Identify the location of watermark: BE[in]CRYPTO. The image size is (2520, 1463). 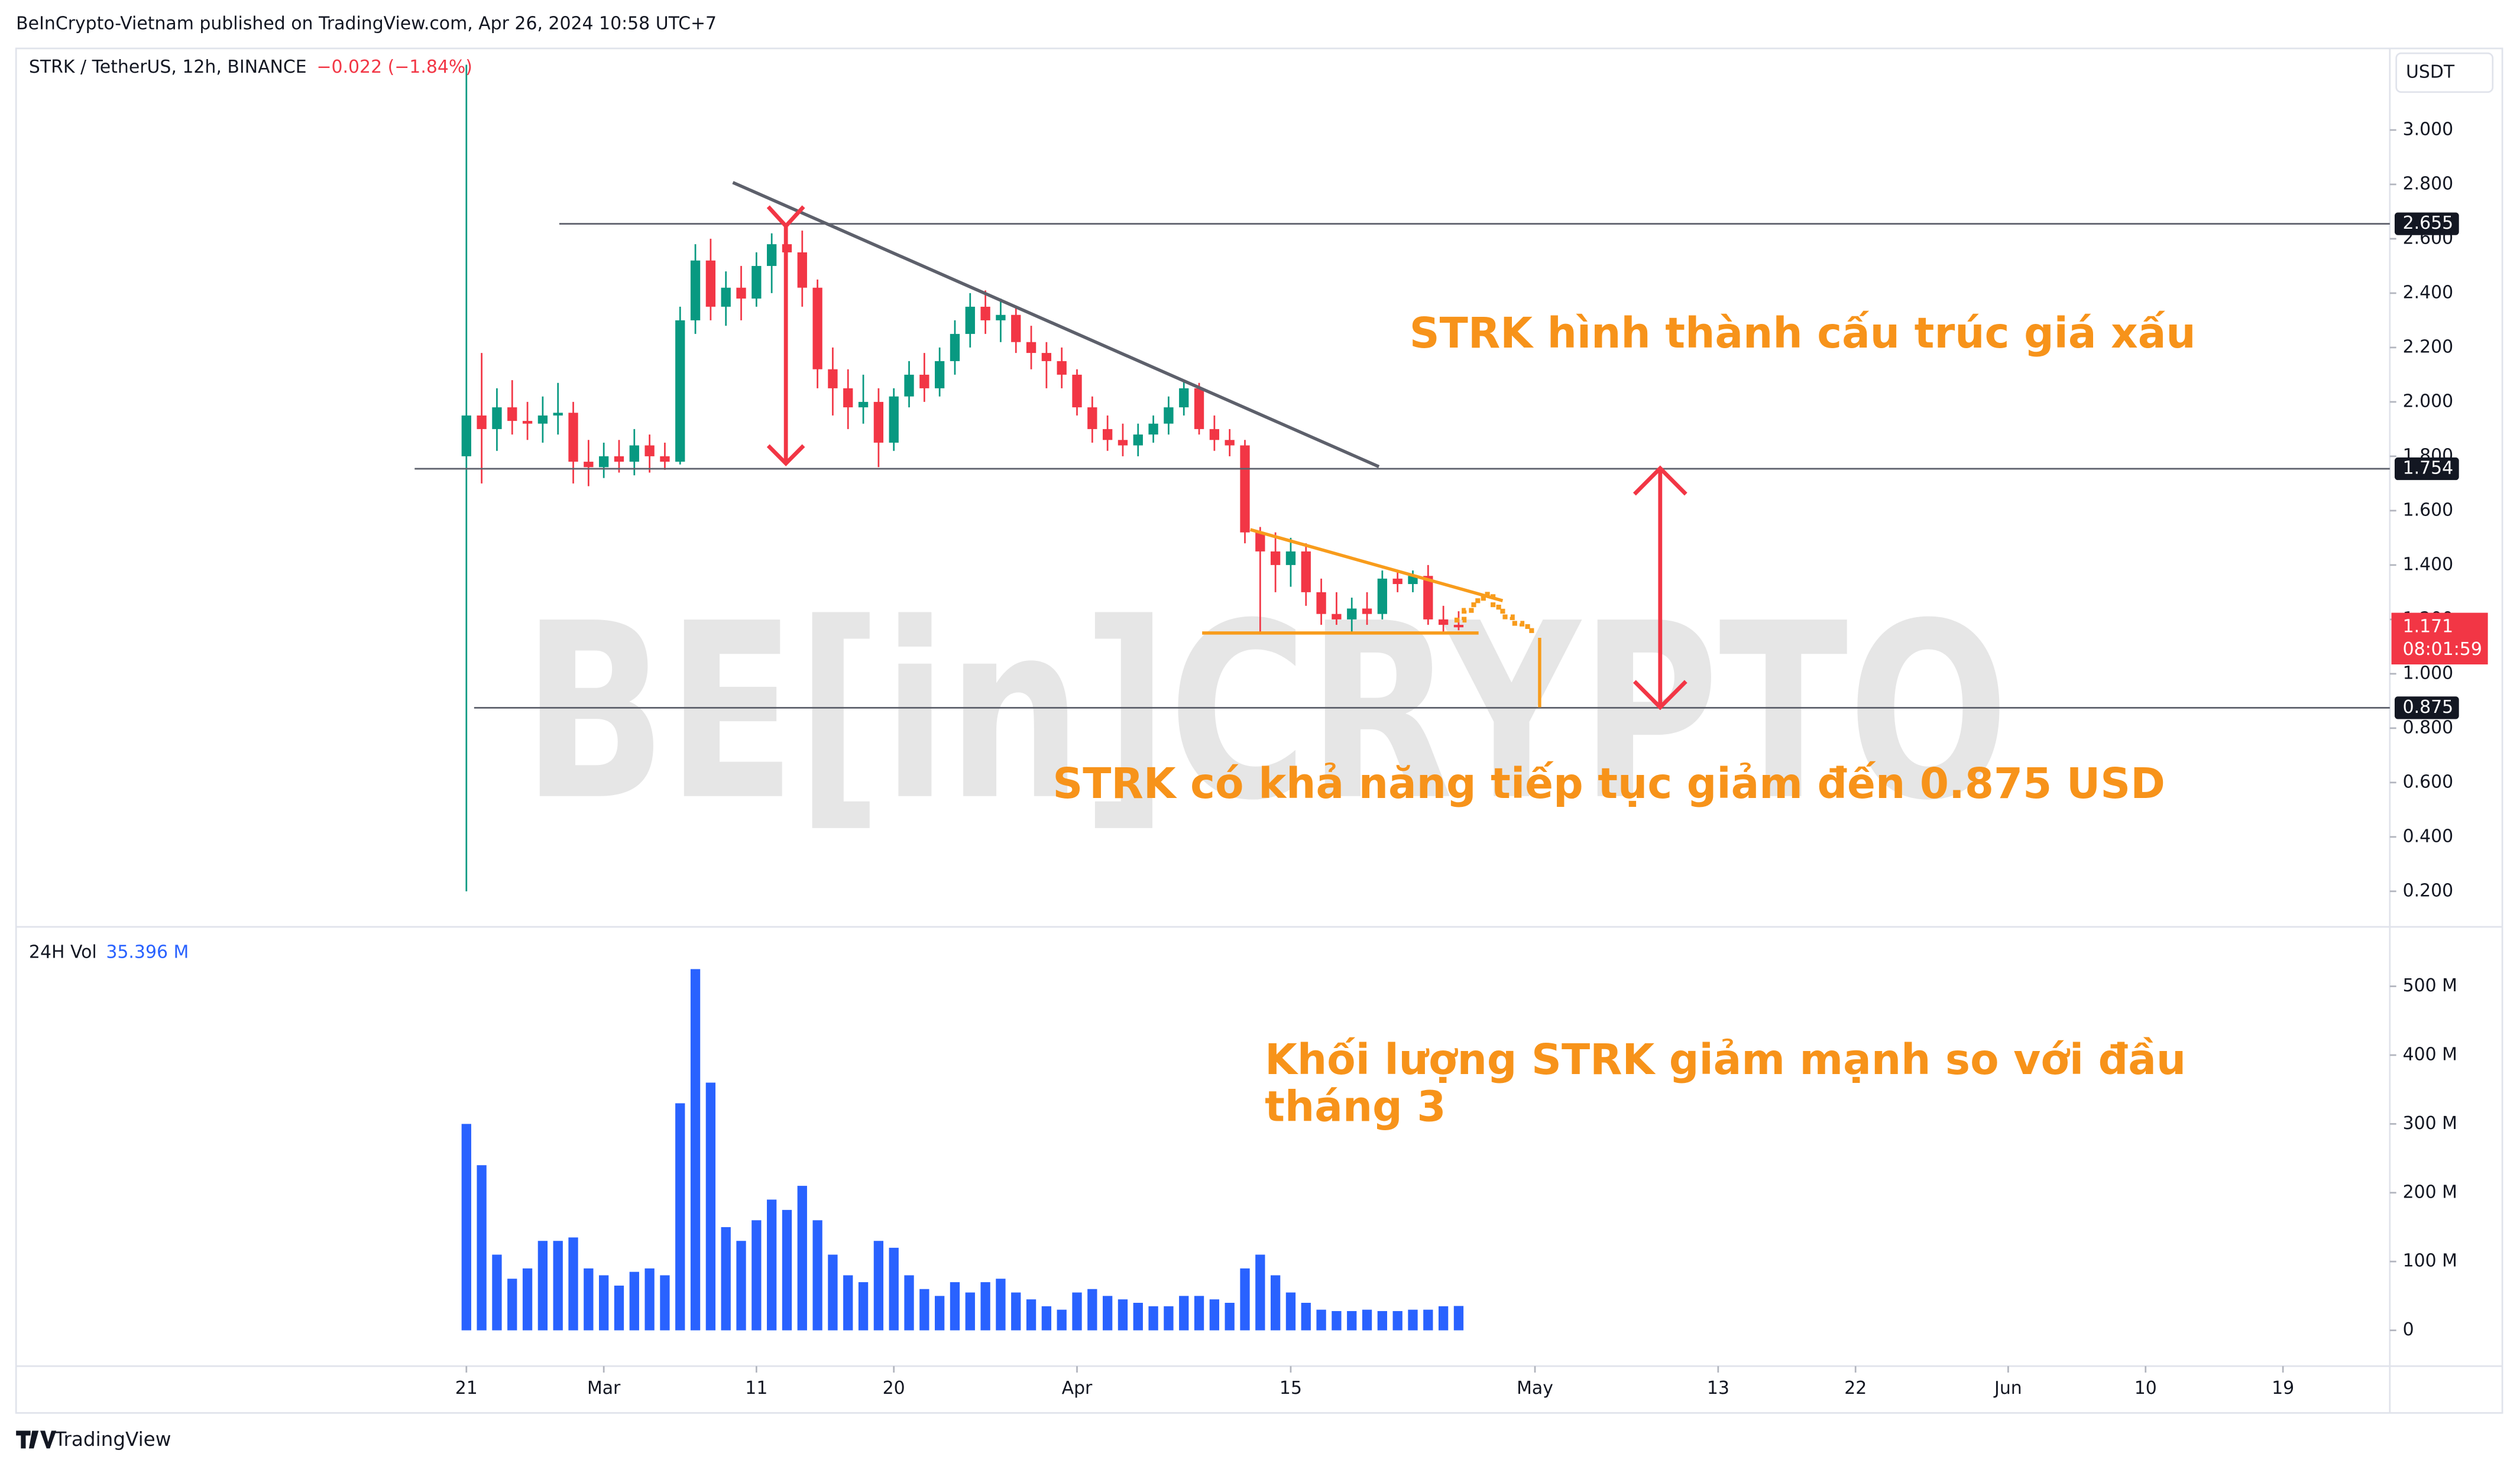
(1265, 713).